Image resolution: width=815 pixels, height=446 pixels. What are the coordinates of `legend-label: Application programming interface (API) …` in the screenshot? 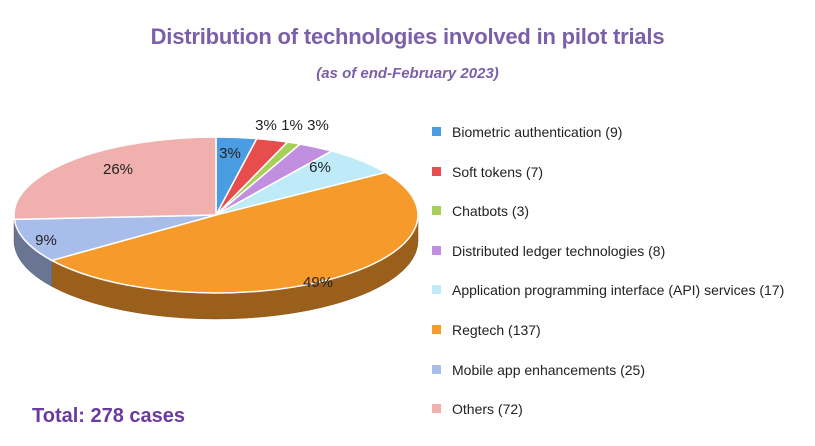 It's located at (618, 290).